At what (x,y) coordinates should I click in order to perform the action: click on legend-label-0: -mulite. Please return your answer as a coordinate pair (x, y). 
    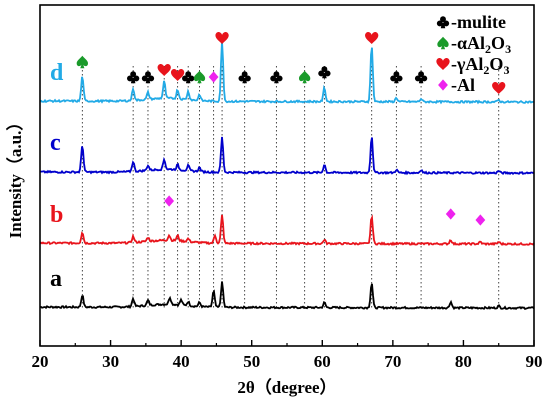
    Looking at the image, I should click on (478, 22).